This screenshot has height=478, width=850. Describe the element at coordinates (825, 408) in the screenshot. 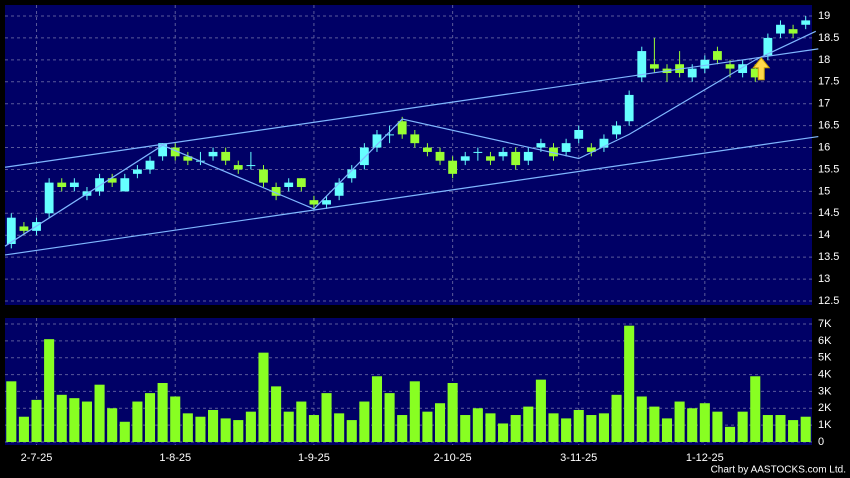

I see `y-tick-label: 2K` at that location.